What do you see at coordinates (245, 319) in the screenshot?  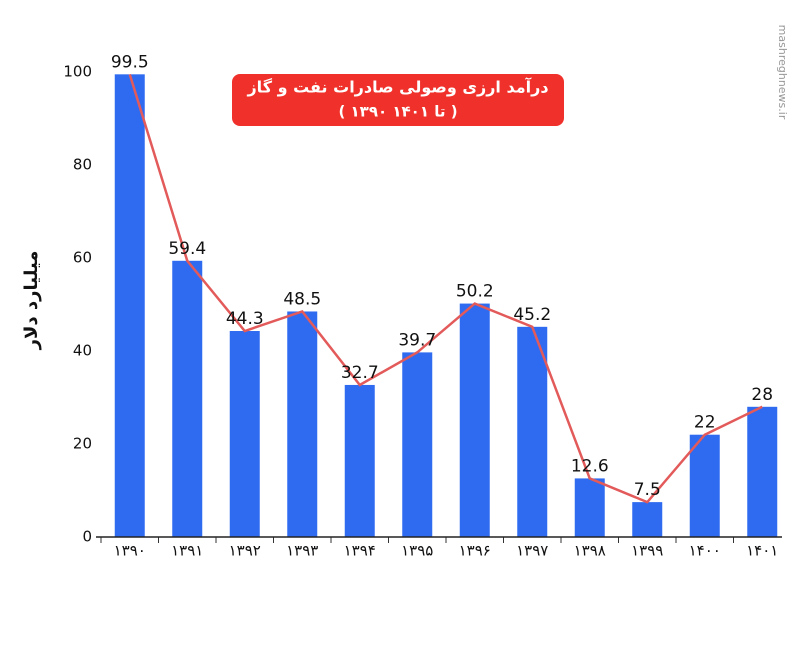 I see `value-label: 44.3` at bounding box center [245, 319].